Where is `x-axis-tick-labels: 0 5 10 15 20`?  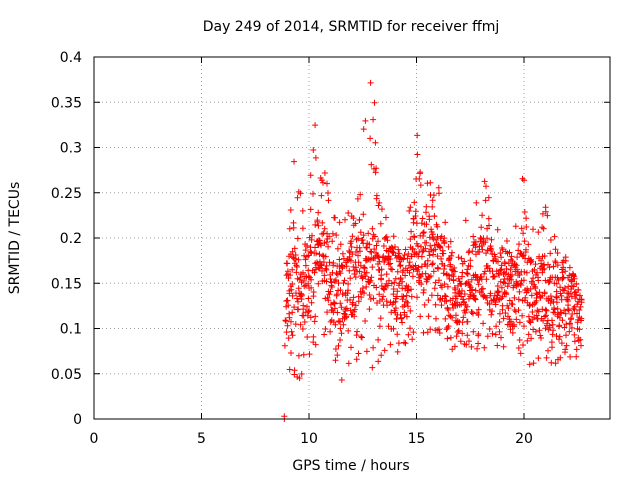 x-axis-tick-labels: 0 5 10 15 20 is located at coordinates (311, 439).